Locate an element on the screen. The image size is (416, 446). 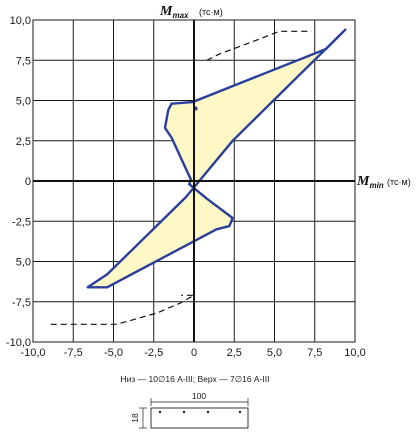
y-tick-label: 2,5 is located at coordinates (23, 142).